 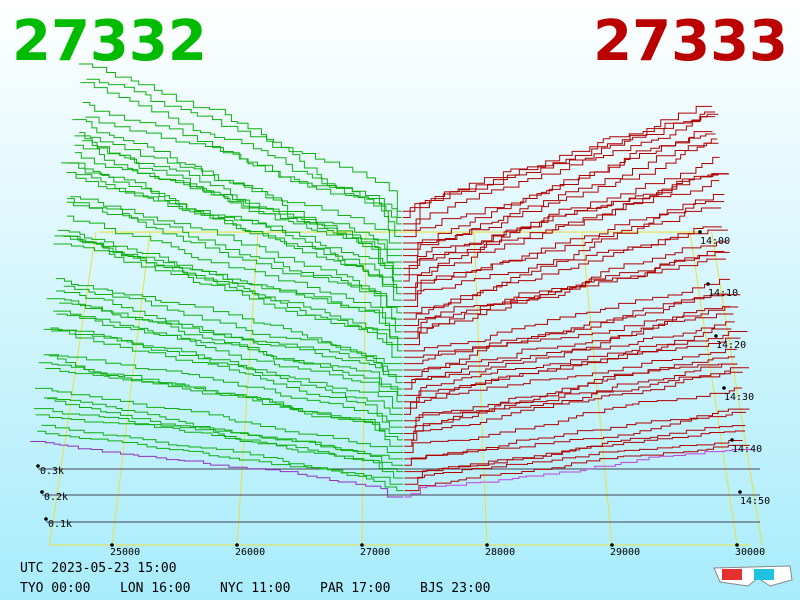 What do you see at coordinates (764, 574) in the screenshot?
I see `cyan-lens` at bounding box center [764, 574].